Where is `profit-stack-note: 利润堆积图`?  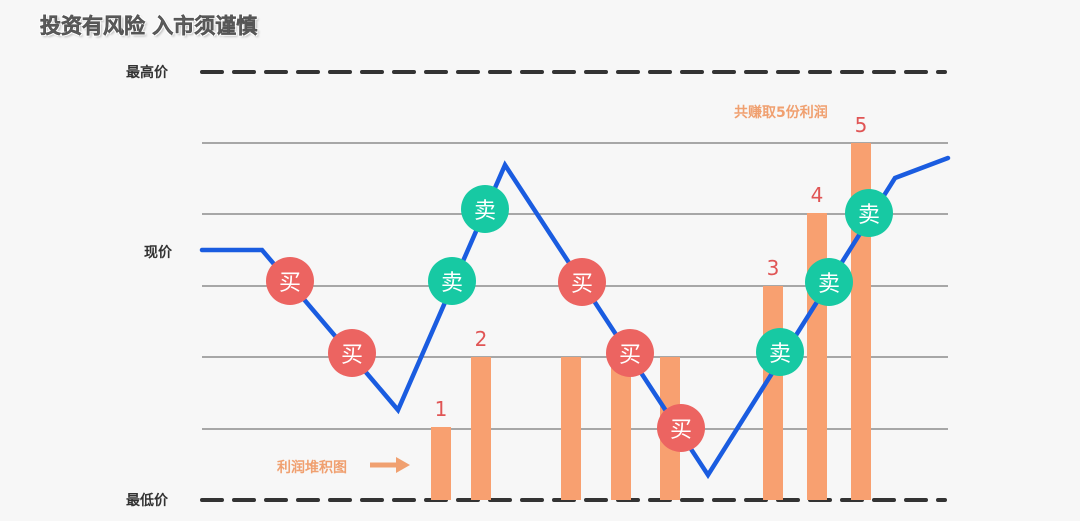
profit-stack-note: 利润堆积图 is located at coordinates (312, 468).